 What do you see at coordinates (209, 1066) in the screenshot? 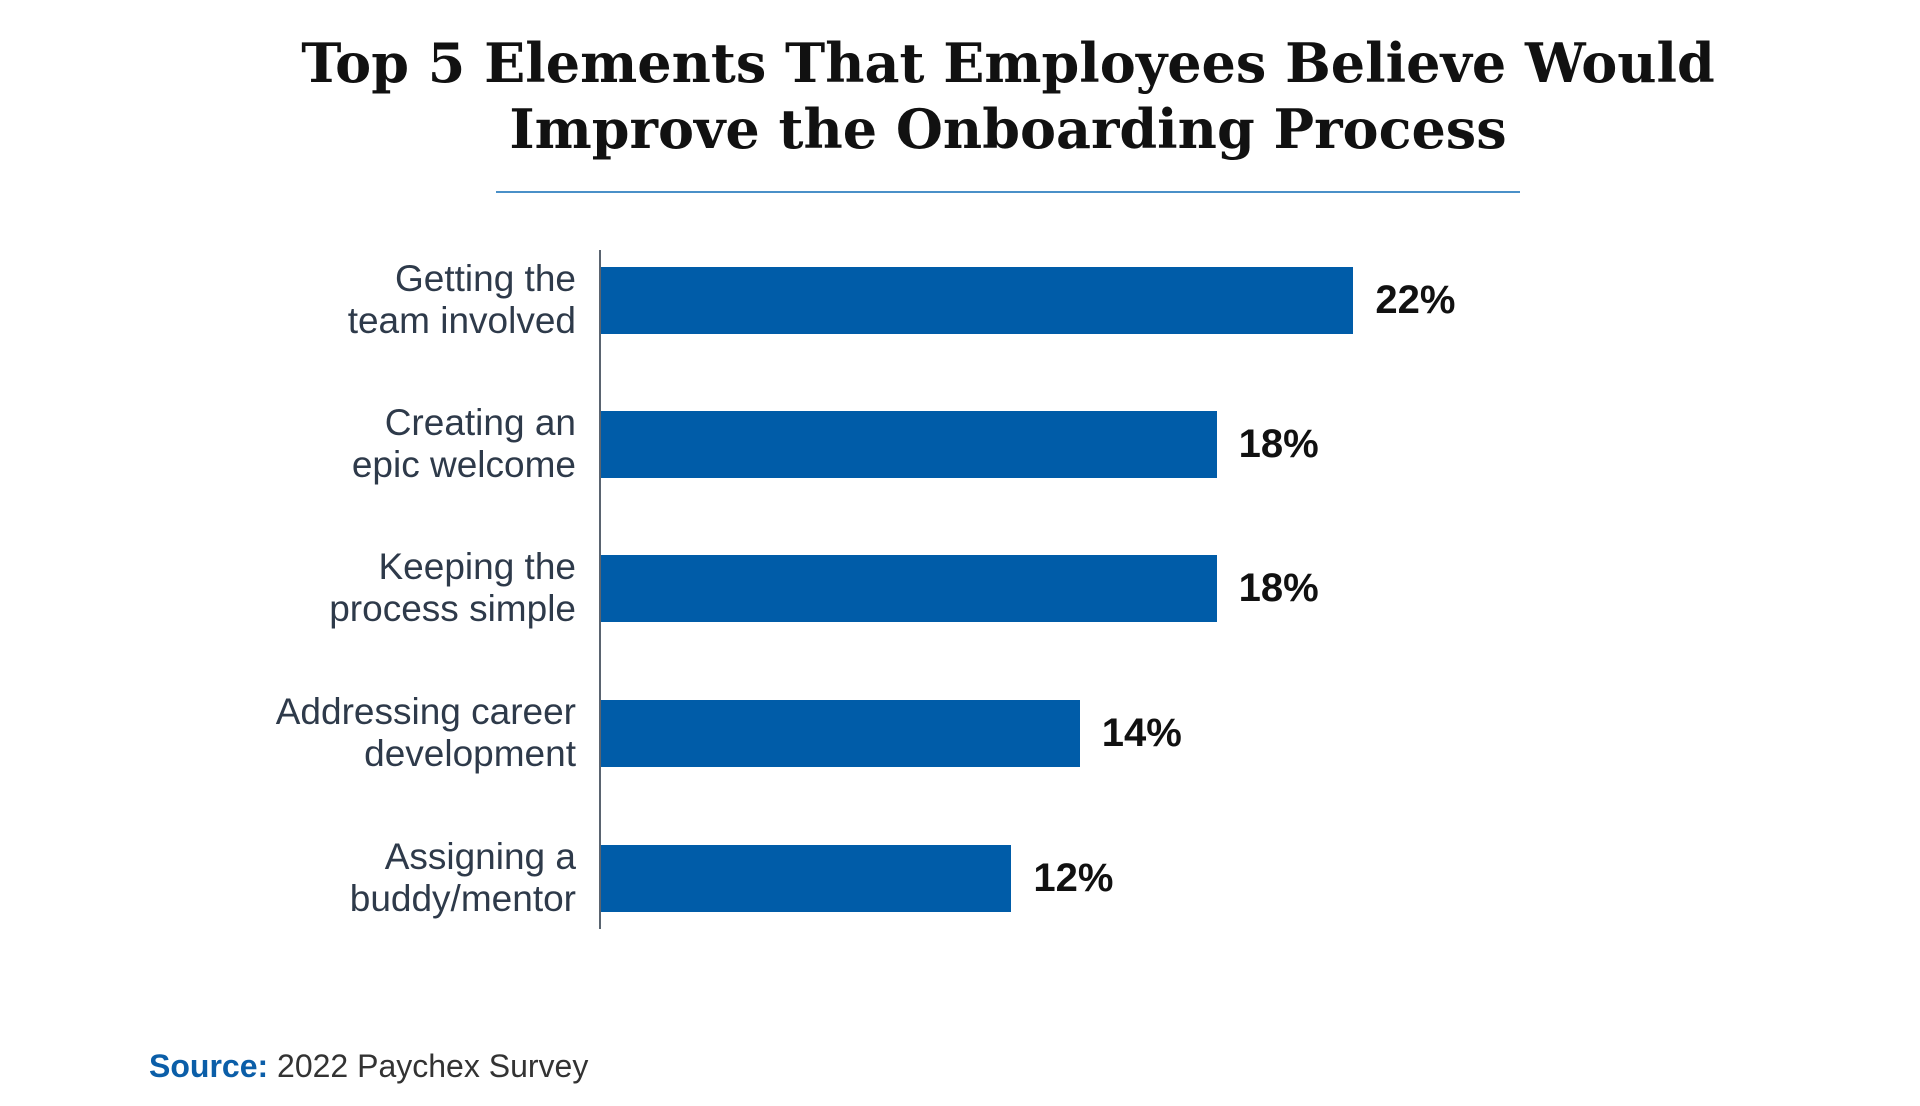
I see `source-label: Source:` at bounding box center [209, 1066].